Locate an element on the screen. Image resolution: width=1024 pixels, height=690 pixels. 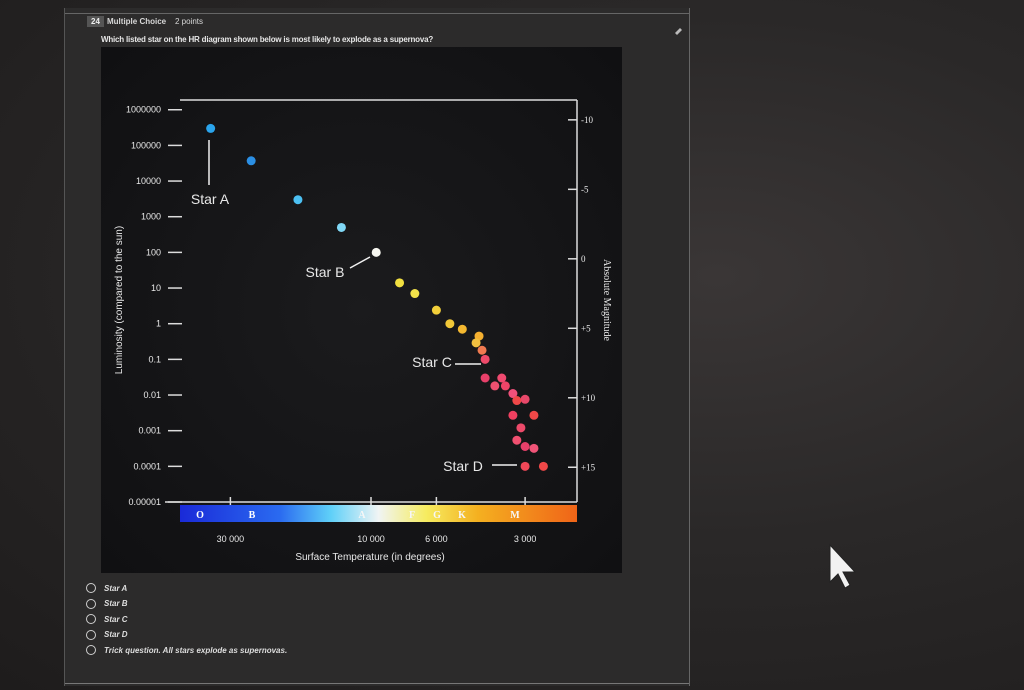
answer-option: Star B is located at coordinates (107, 603).